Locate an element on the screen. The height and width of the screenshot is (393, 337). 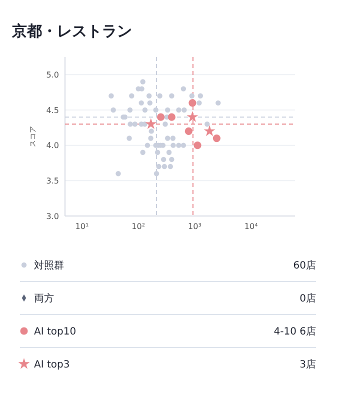
legend-label: AI top3 is located at coordinates (52, 365).